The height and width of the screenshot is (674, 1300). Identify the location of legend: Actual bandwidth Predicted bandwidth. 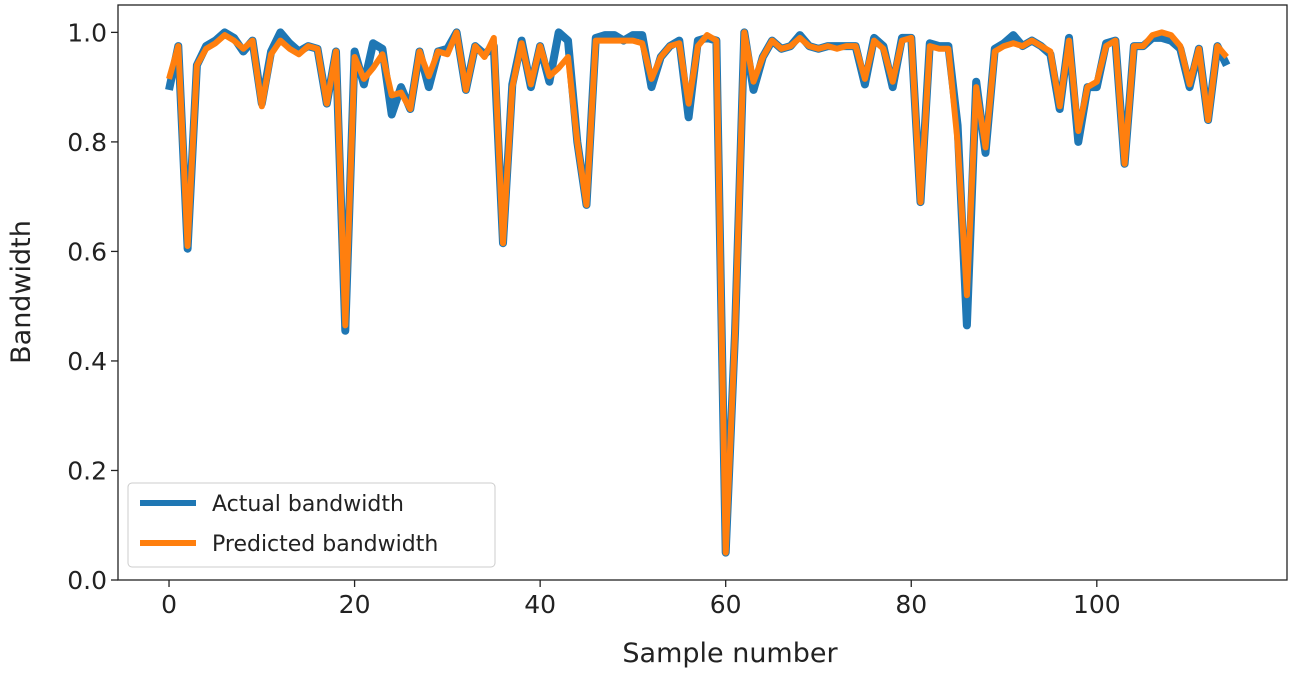
(311, 525).